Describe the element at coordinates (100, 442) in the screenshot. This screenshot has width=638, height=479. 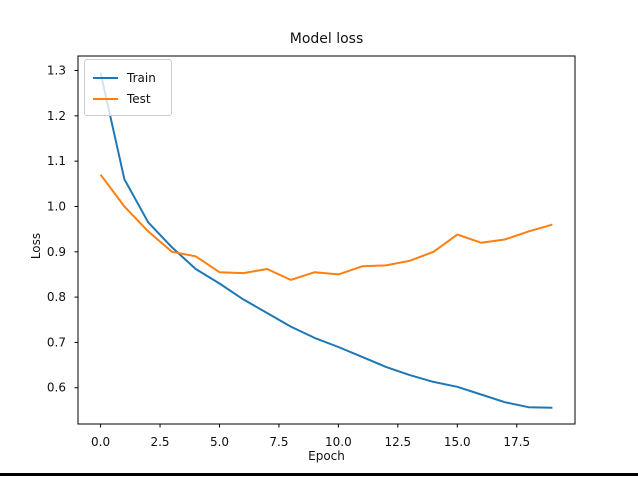
I see `x-tick-label: 0.0` at that location.